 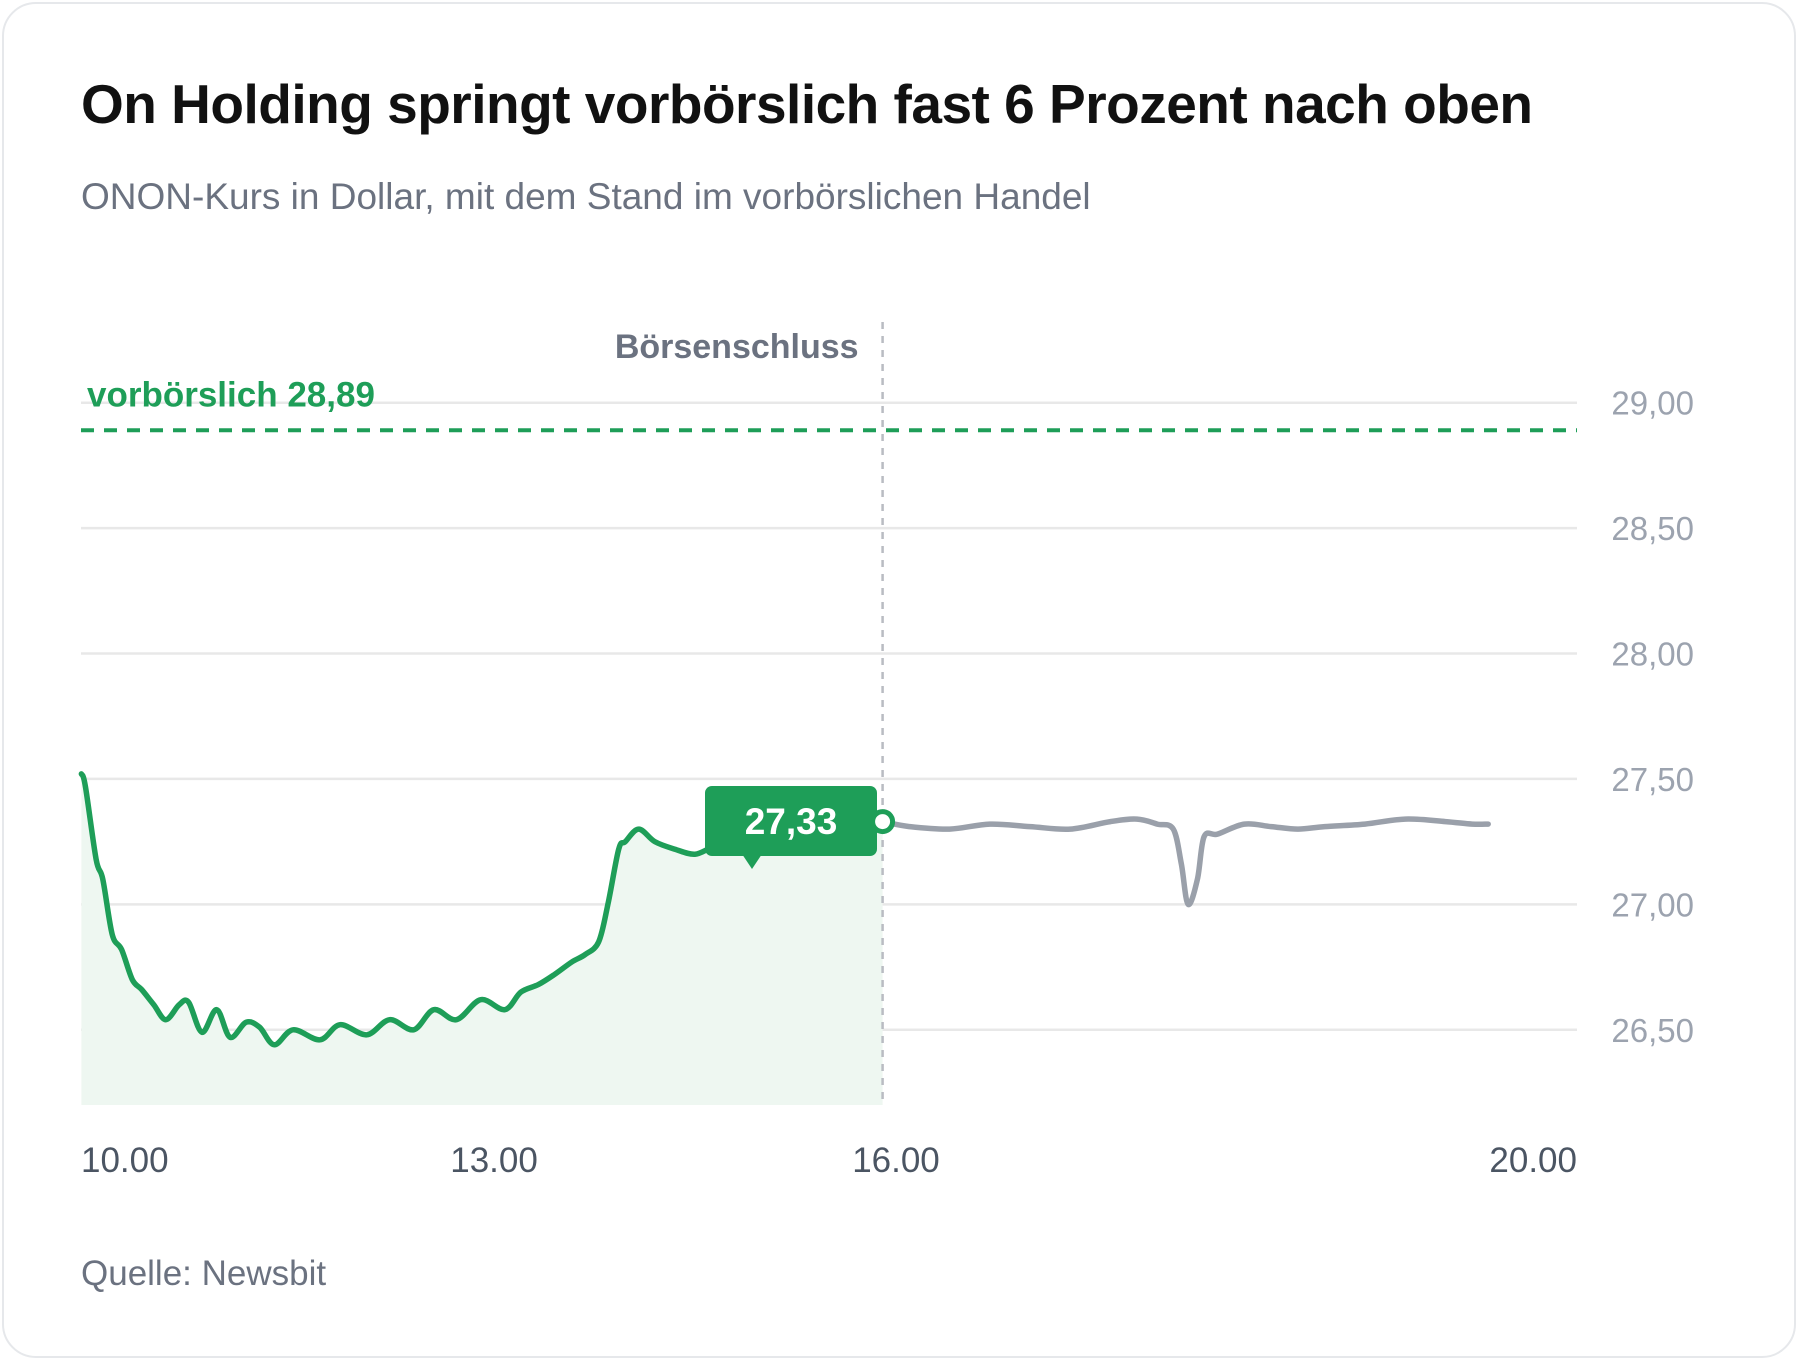 I want to click on x-tick-label: 13.00, so click(x=494, y=1160).